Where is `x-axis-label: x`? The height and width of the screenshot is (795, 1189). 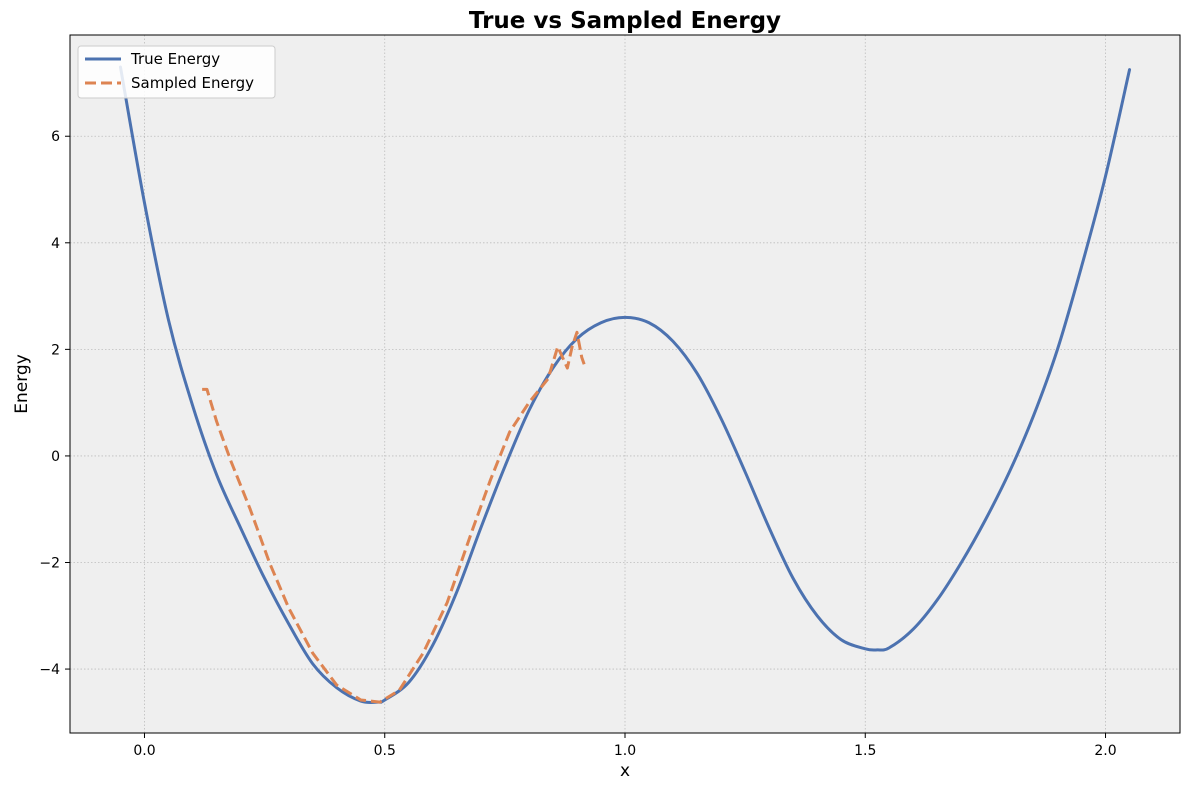 x-axis-label: x is located at coordinates (625, 771).